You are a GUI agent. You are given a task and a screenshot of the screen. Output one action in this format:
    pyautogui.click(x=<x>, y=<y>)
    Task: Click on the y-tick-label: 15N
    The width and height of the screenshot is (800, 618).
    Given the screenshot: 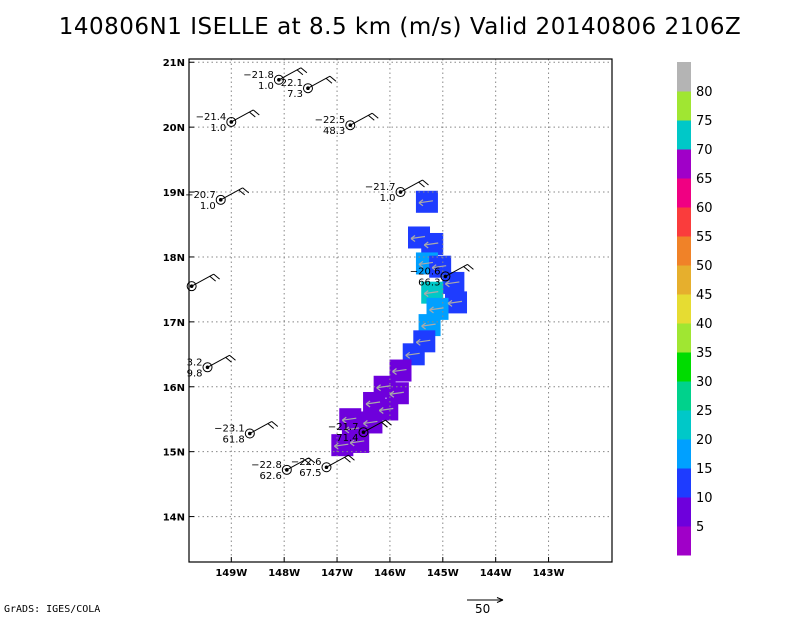 What is the action you would take?
    pyautogui.click(x=174, y=453)
    